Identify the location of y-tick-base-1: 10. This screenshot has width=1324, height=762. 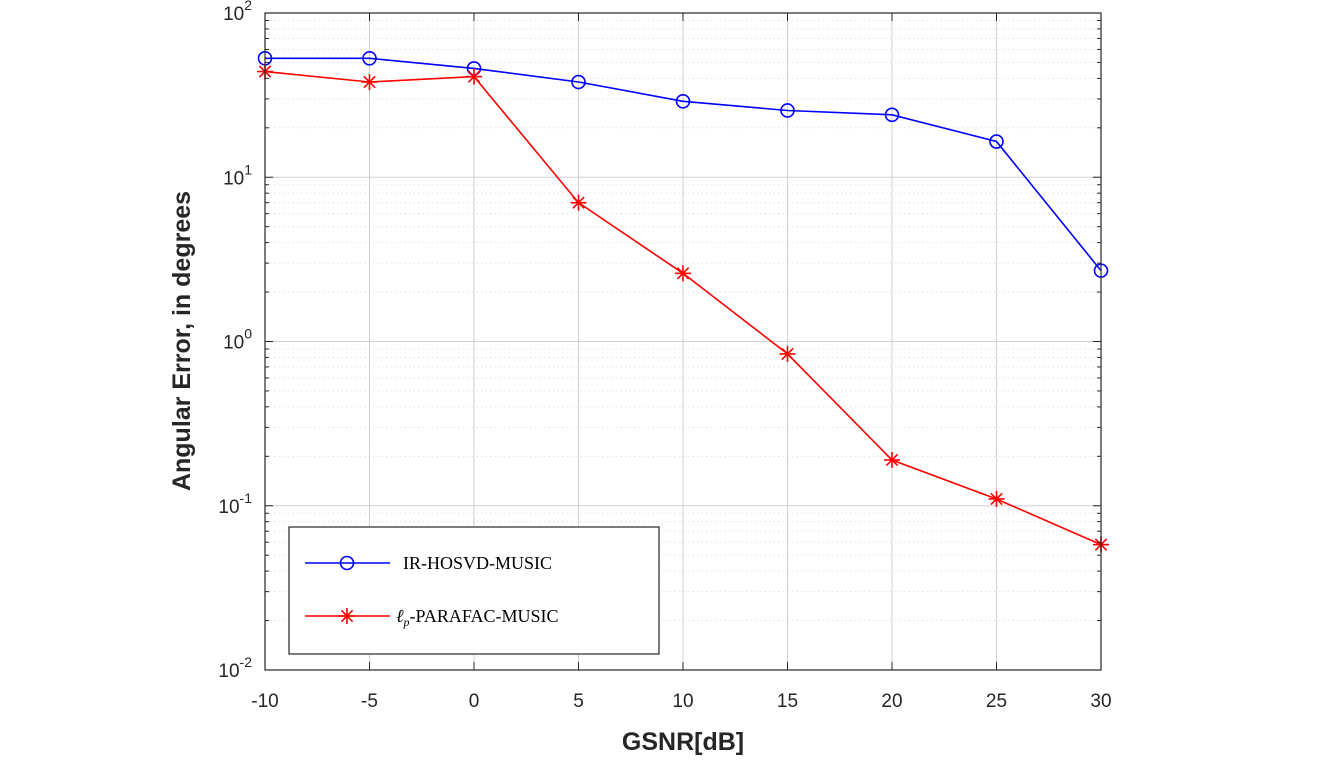
(228, 507).